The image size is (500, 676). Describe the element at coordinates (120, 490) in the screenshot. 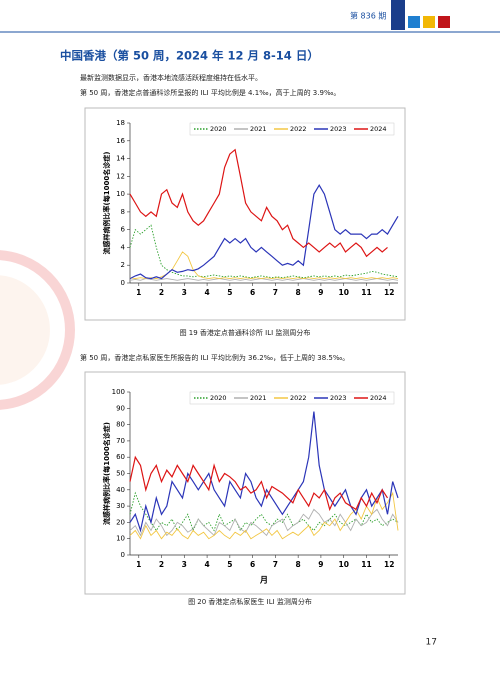

I see `y-tick-label: 40` at that location.